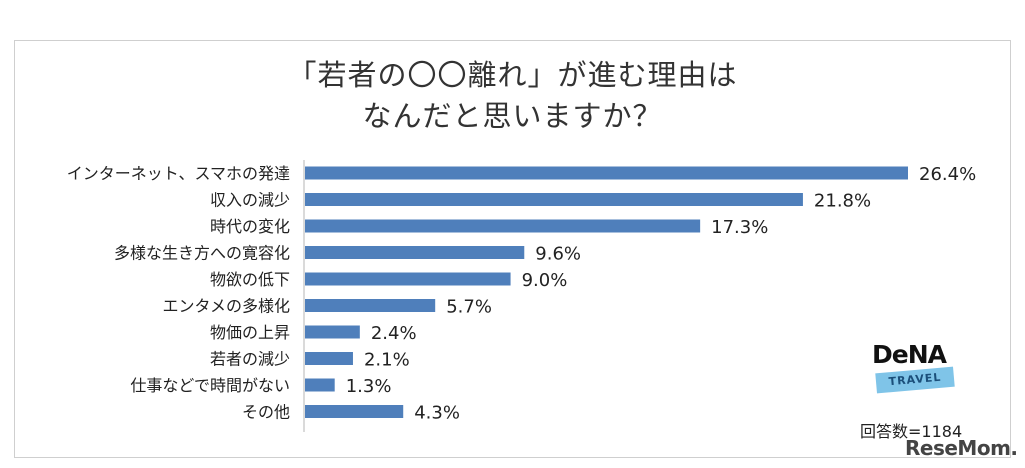 The width and height of the screenshot is (1025, 468). Describe the element at coordinates (512, 116) in the screenshot. I see `chart-title-line2: なんだと思いますか？` at that location.